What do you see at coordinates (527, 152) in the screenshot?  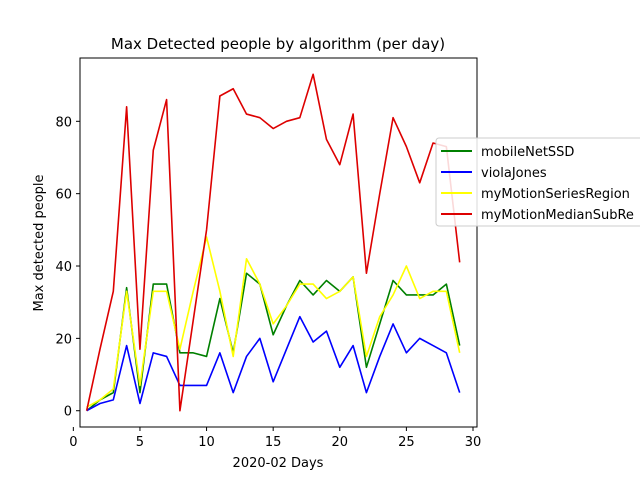 I see `legend-label: mobileNetSSD` at bounding box center [527, 152].